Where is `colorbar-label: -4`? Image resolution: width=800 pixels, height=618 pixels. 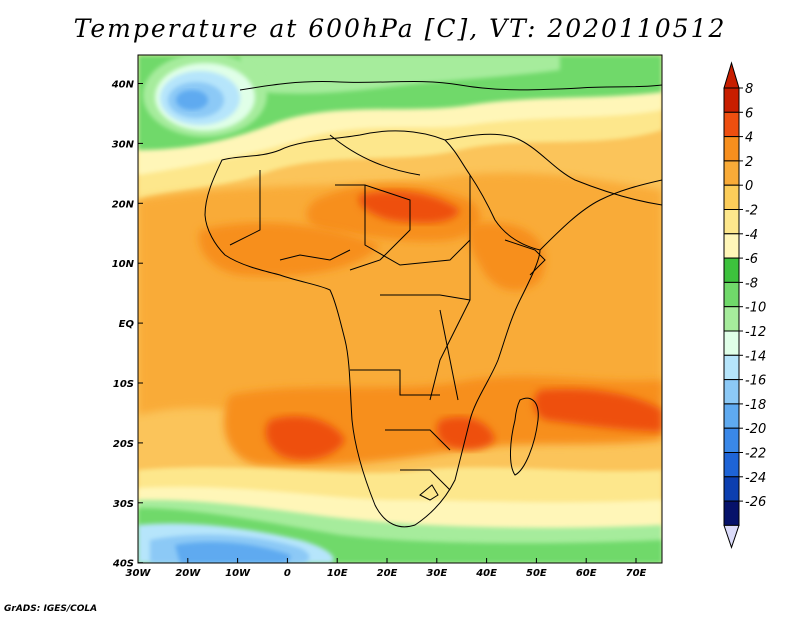 colorbar-label: -4 is located at coordinates (751, 235).